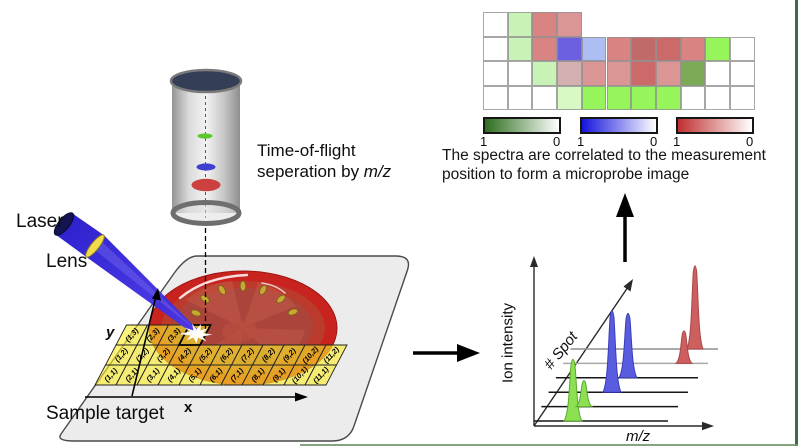  What do you see at coordinates (64, 224) in the screenshot?
I see `laser-aperture` at bounding box center [64, 224].